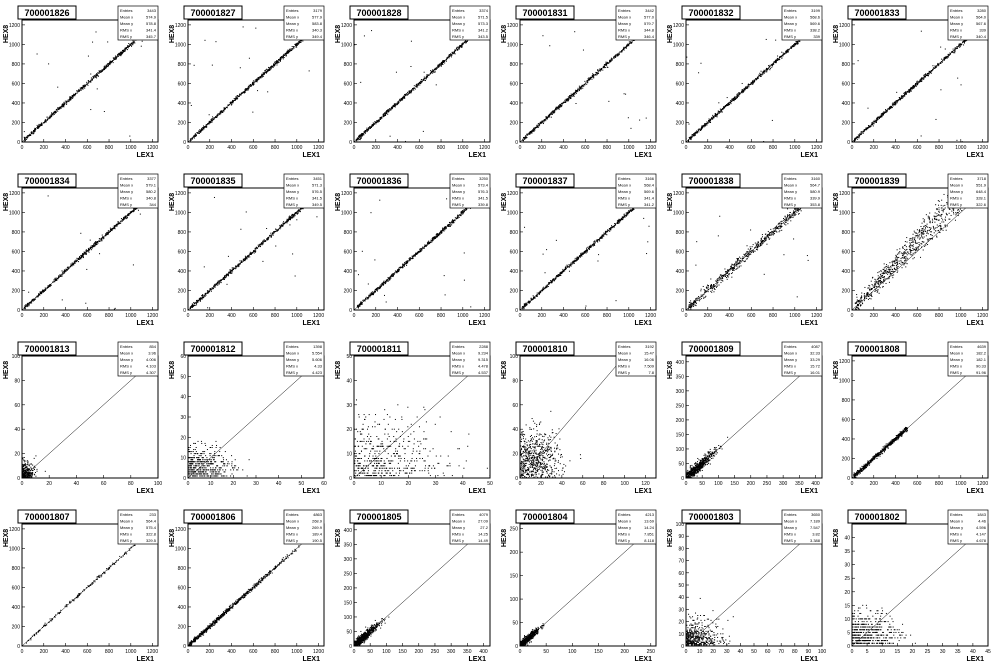  What do you see at coordinates (16, 252) in the screenshot?
I see `y-tick-label: 600` at bounding box center [16, 252].